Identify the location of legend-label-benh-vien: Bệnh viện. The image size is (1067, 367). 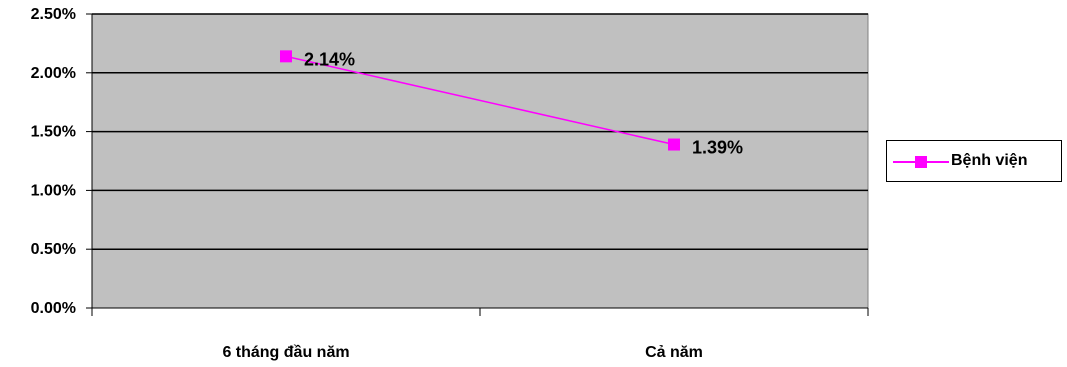
(989, 160).